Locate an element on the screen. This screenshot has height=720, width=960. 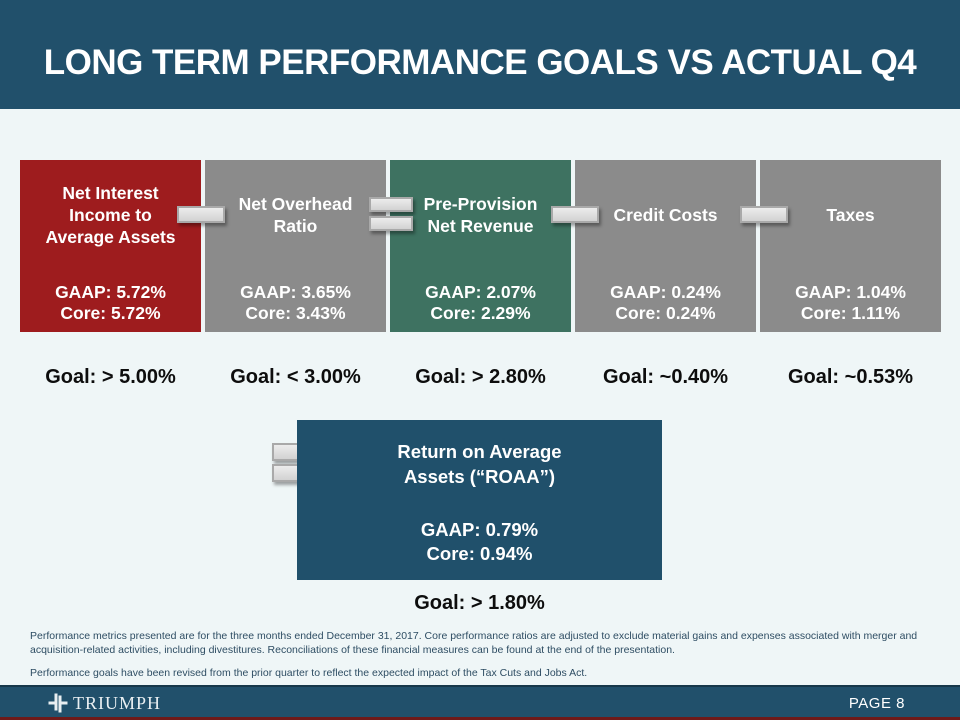
roaa-title: Return on Average Assets (“ROAA”) is located at coordinates (479, 465).